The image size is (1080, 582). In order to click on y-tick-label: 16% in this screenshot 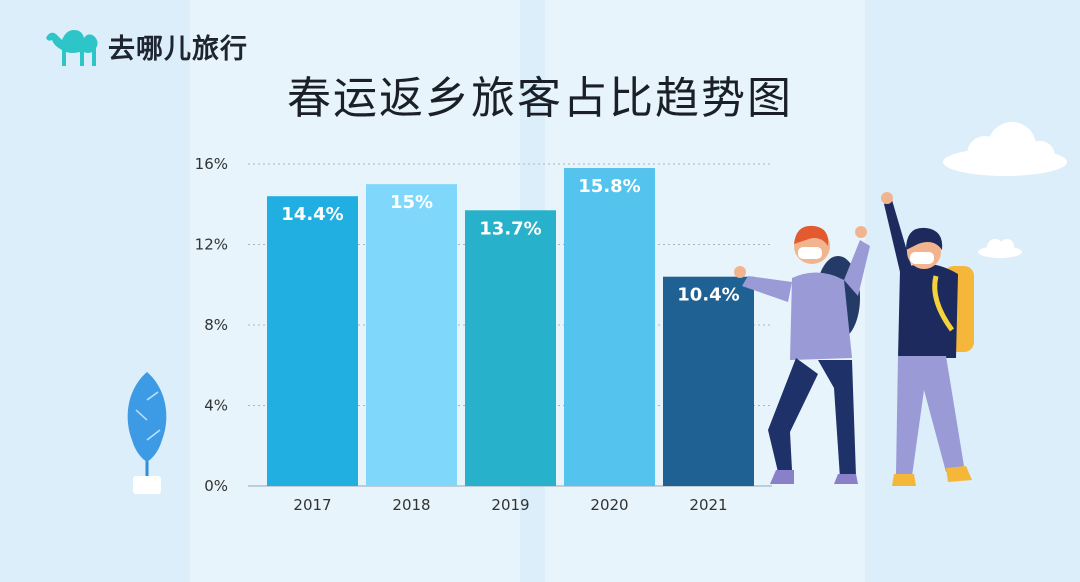, I will do `click(211, 164)`.